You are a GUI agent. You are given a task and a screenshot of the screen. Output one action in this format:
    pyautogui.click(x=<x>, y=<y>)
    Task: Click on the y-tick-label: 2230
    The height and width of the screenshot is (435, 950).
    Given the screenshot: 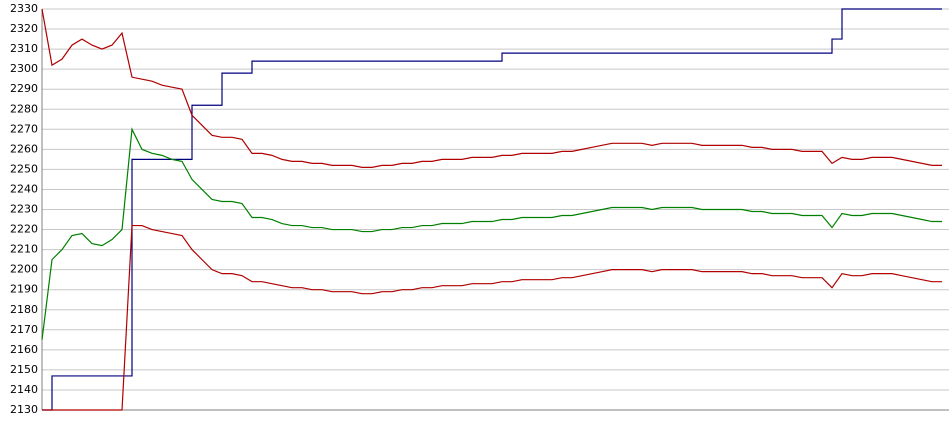 What is the action you would take?
    pyautogui.click(x=24, y=209)
    